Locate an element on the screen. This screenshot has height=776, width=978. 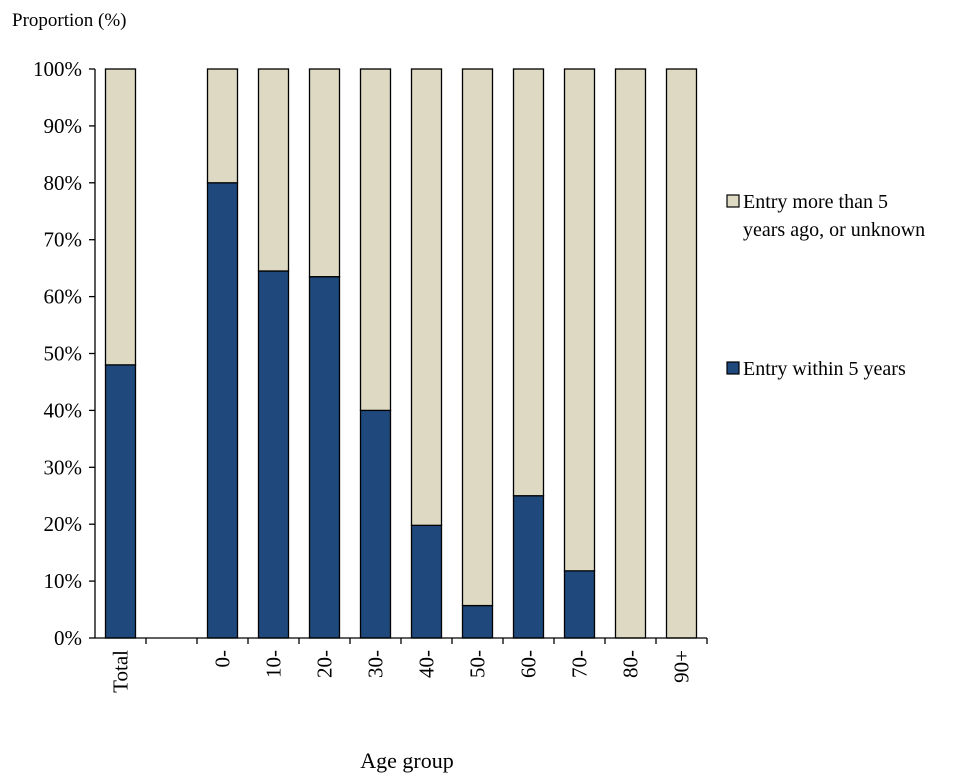
y-axis-title: Proportion (%) is located at coordinates (69, 20).